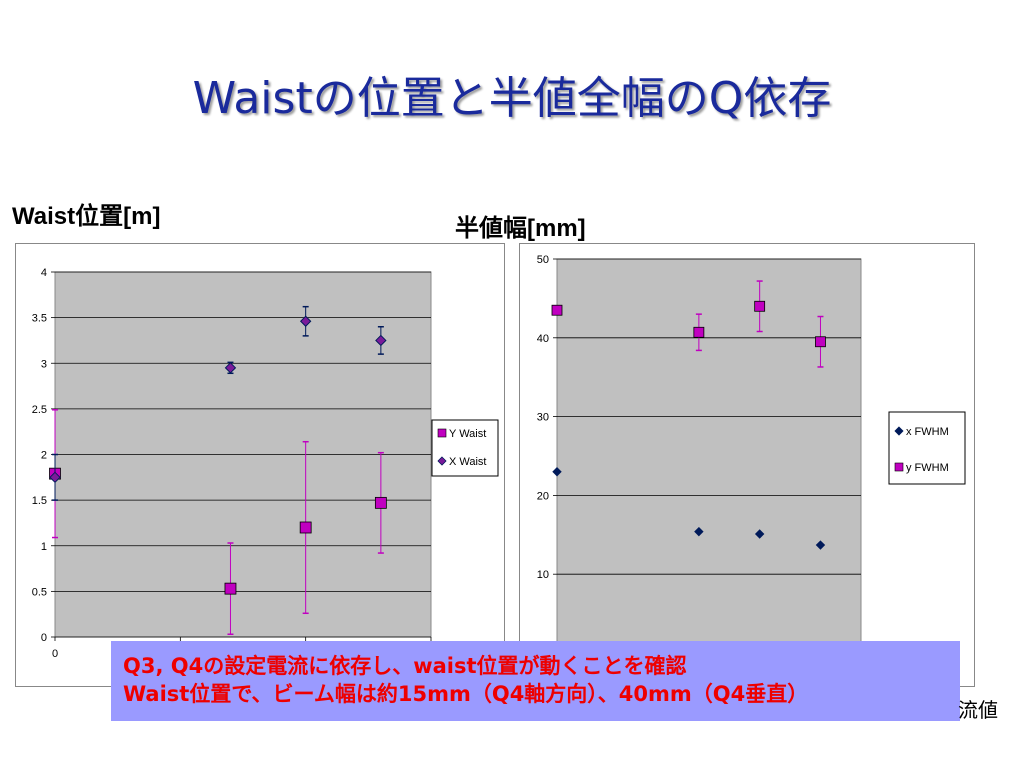 This screenshot has height=768, width=1024. I want to click on fwhm-ytick-label: 10, so click(543, 575).